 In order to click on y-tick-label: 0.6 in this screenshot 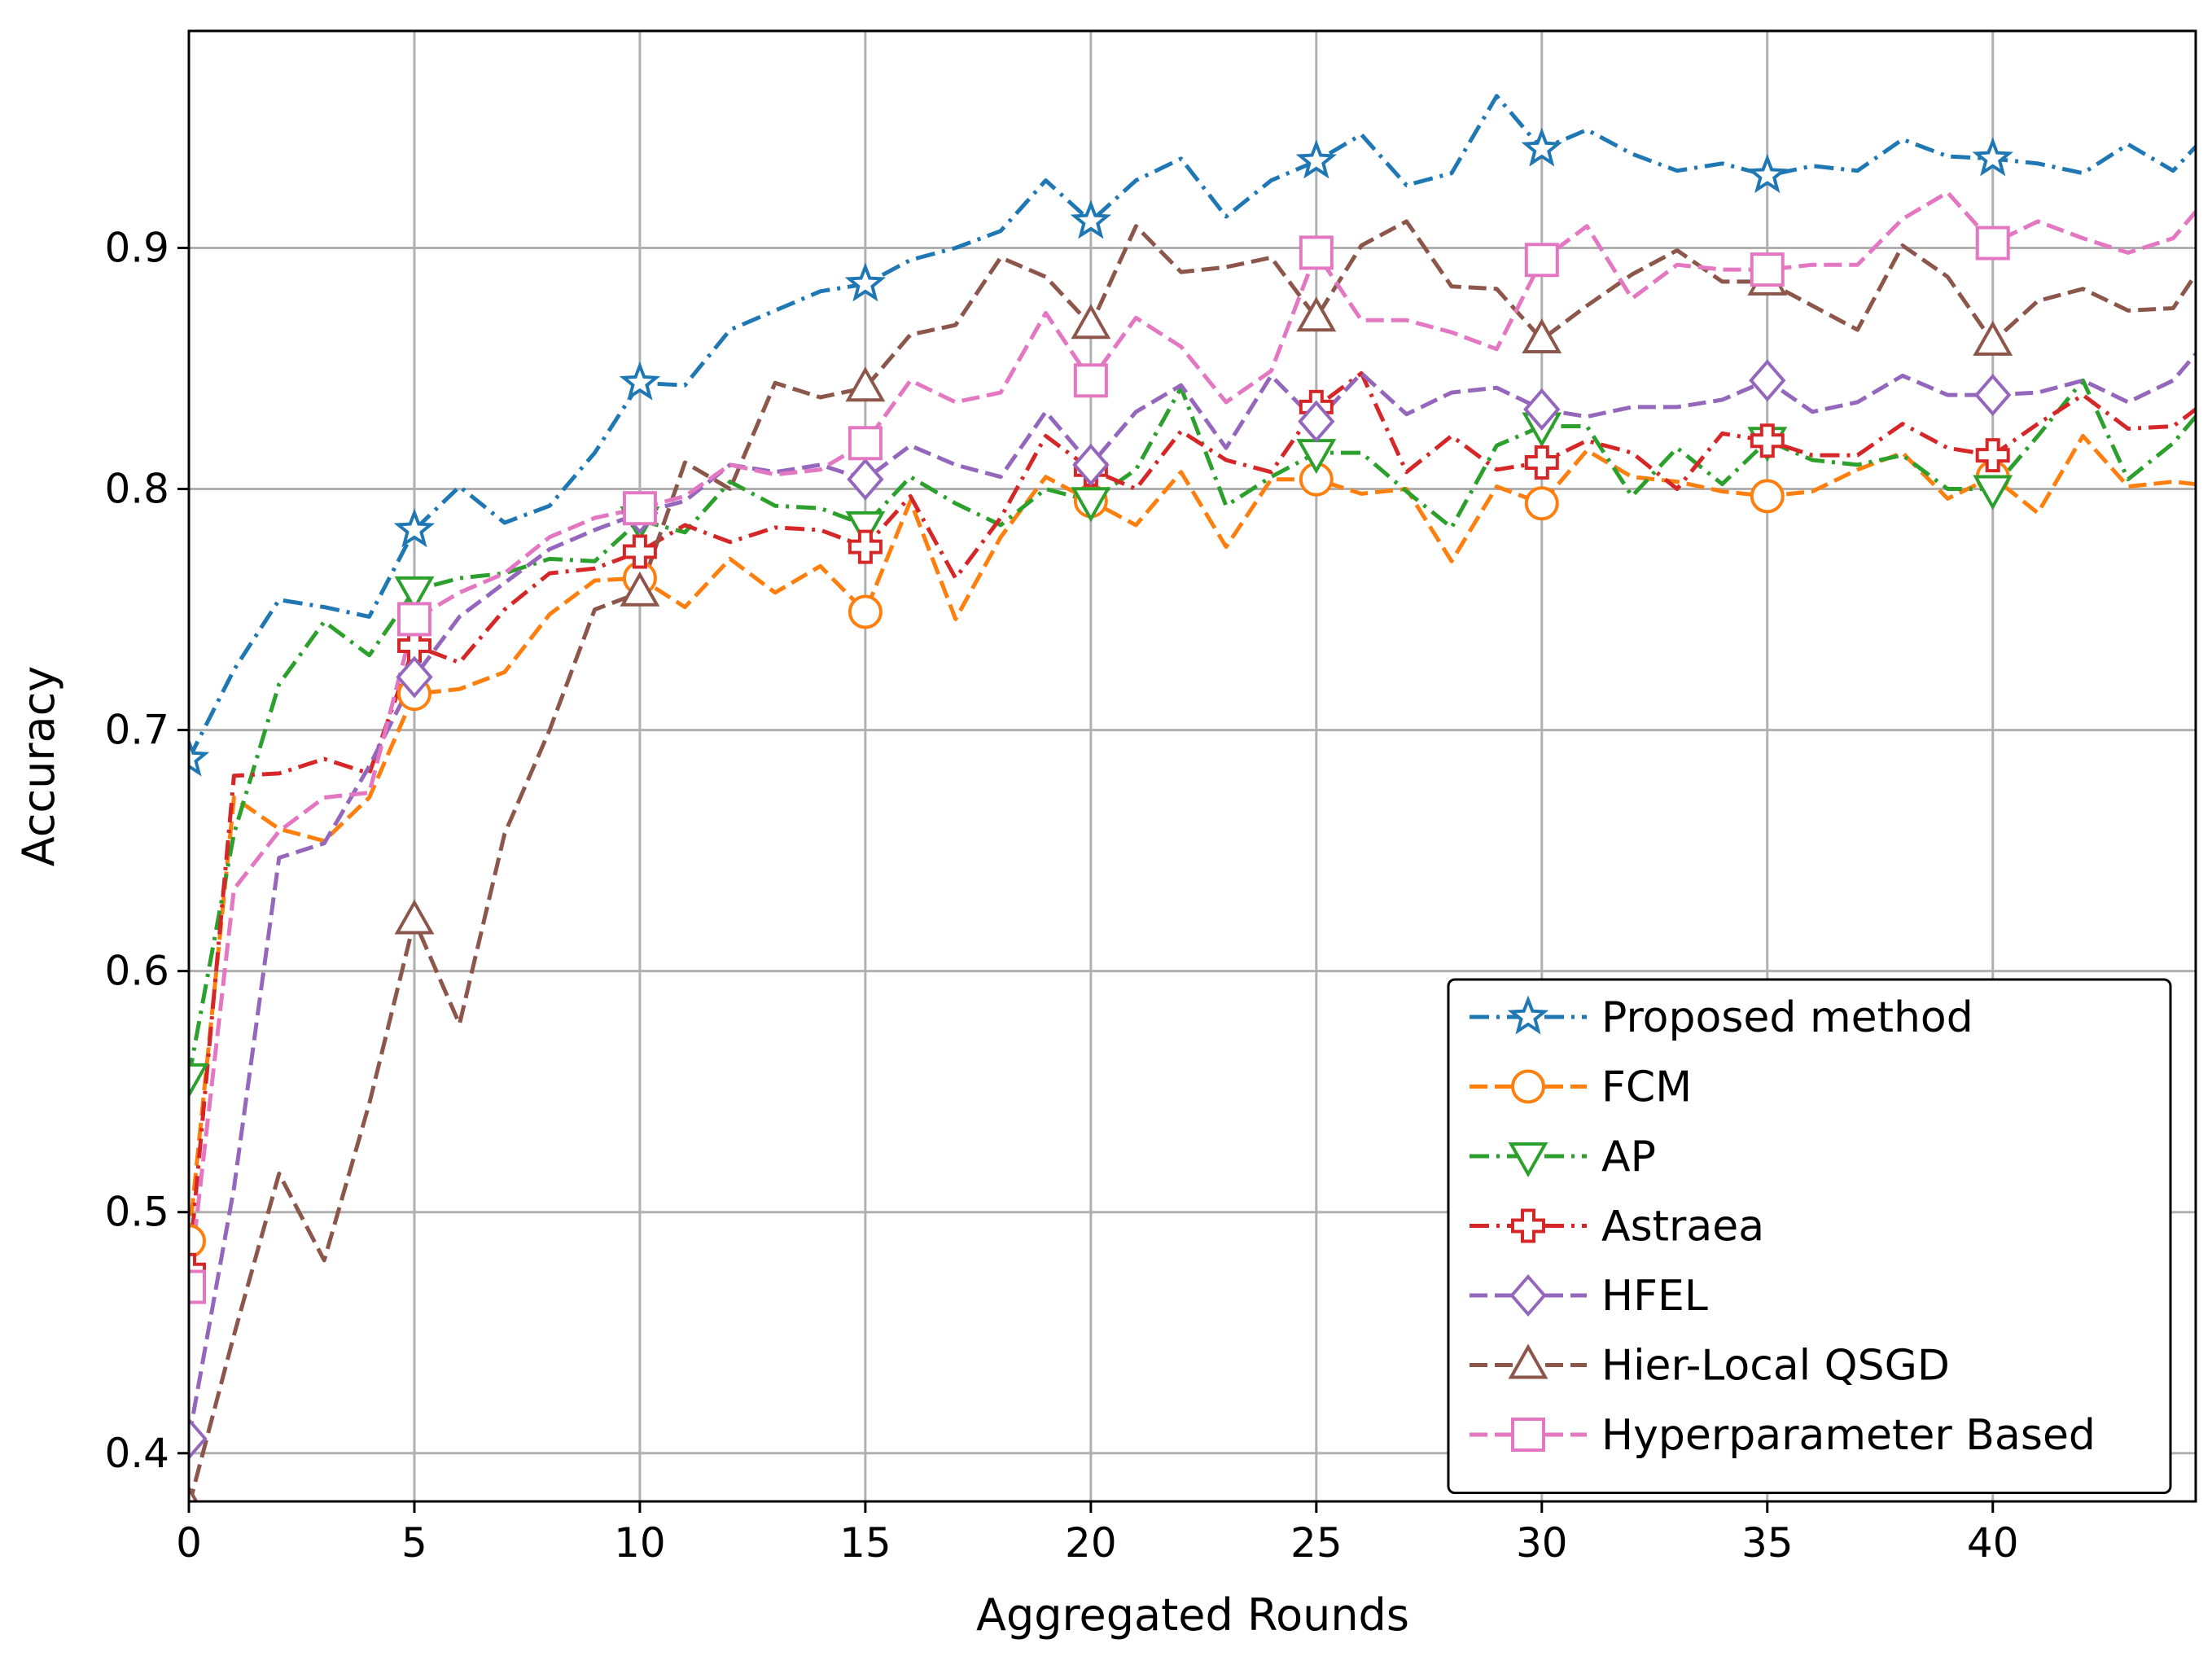, I will do `click(136, 971)`.